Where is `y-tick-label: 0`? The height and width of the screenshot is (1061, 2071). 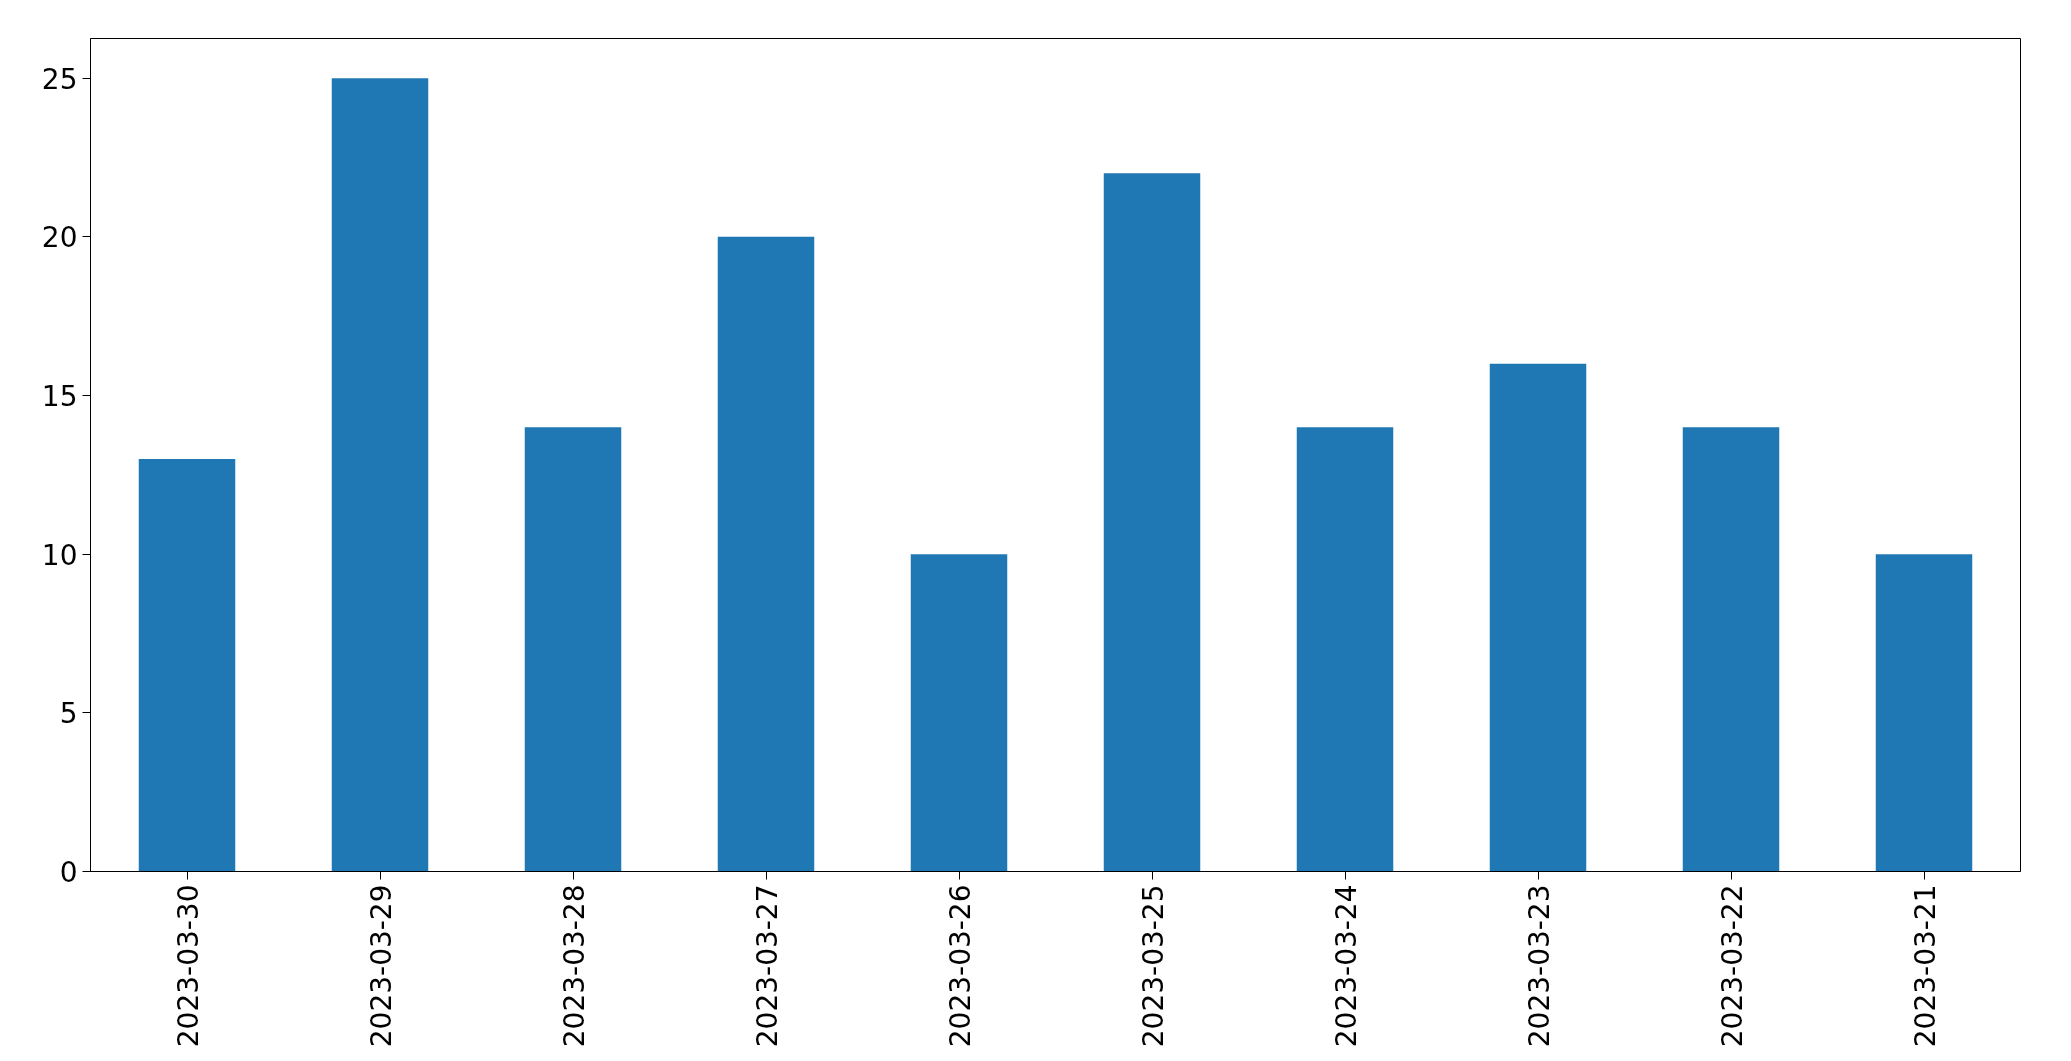 y-tick-label: 0 is located at coordinates (68, 872).